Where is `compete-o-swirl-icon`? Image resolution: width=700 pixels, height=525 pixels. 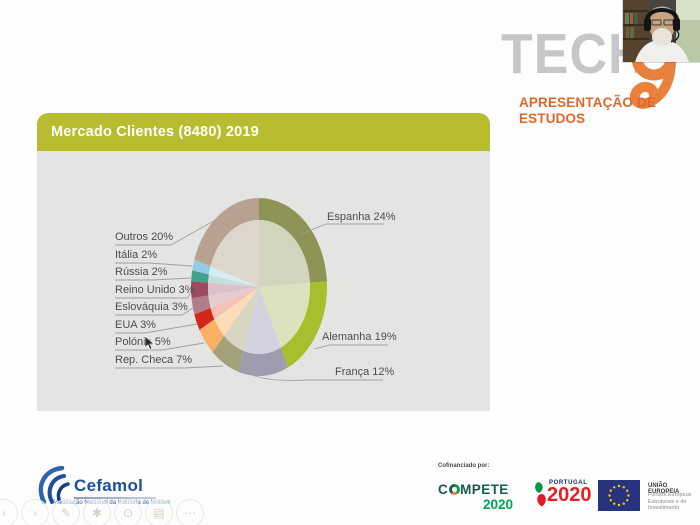 compete-o-swirl-icon is located at coordinates (454, 489).